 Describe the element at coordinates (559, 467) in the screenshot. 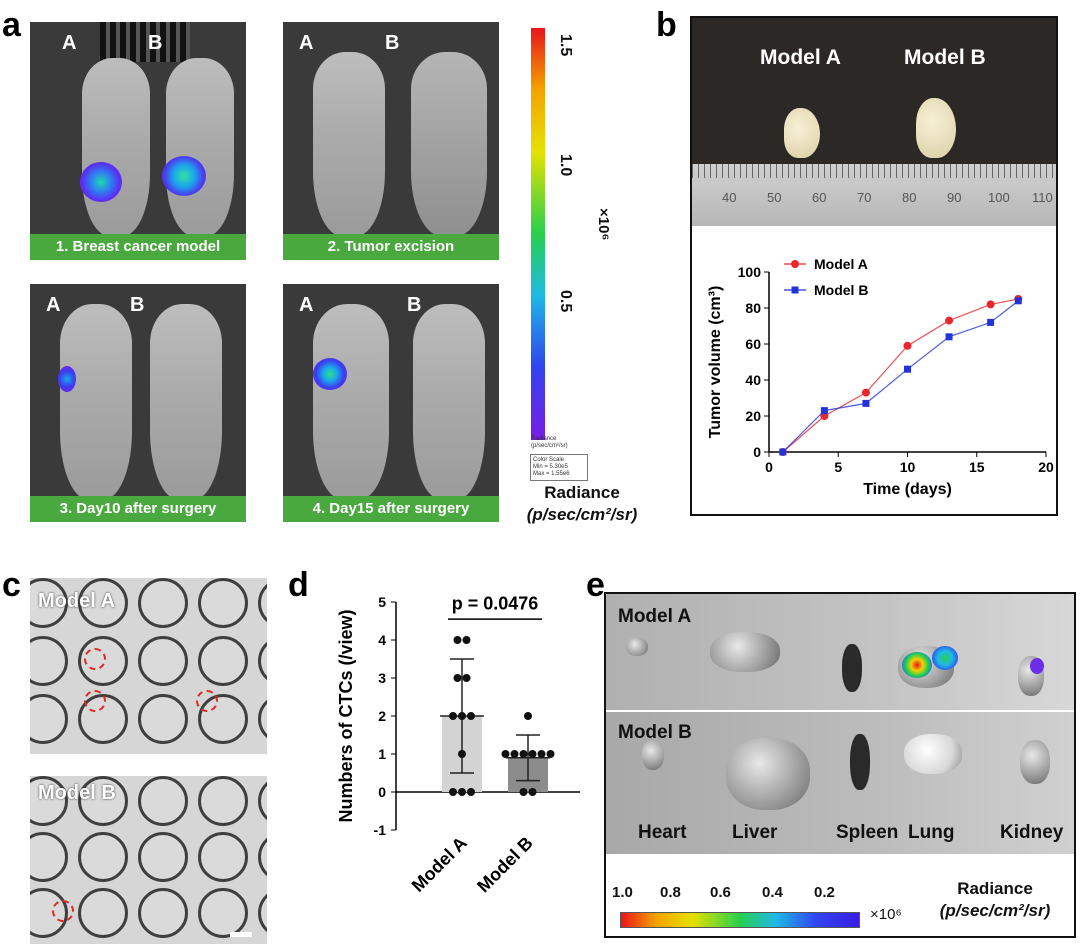

I see `color-scale-box: Color Scale Min = 5.30e5 Max = 1.55e6` at that location.